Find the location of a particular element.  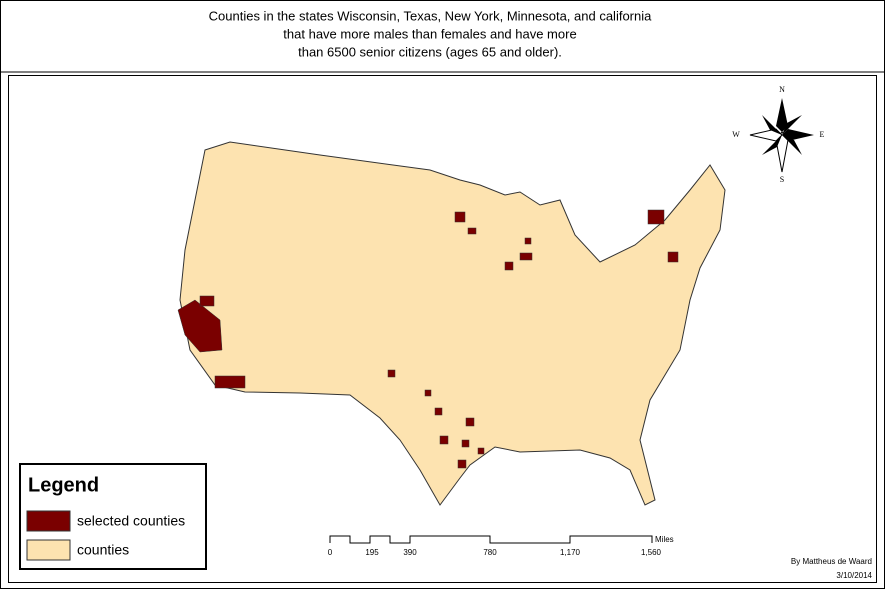

scale-label: 390 is located at coordinates (410, 552).